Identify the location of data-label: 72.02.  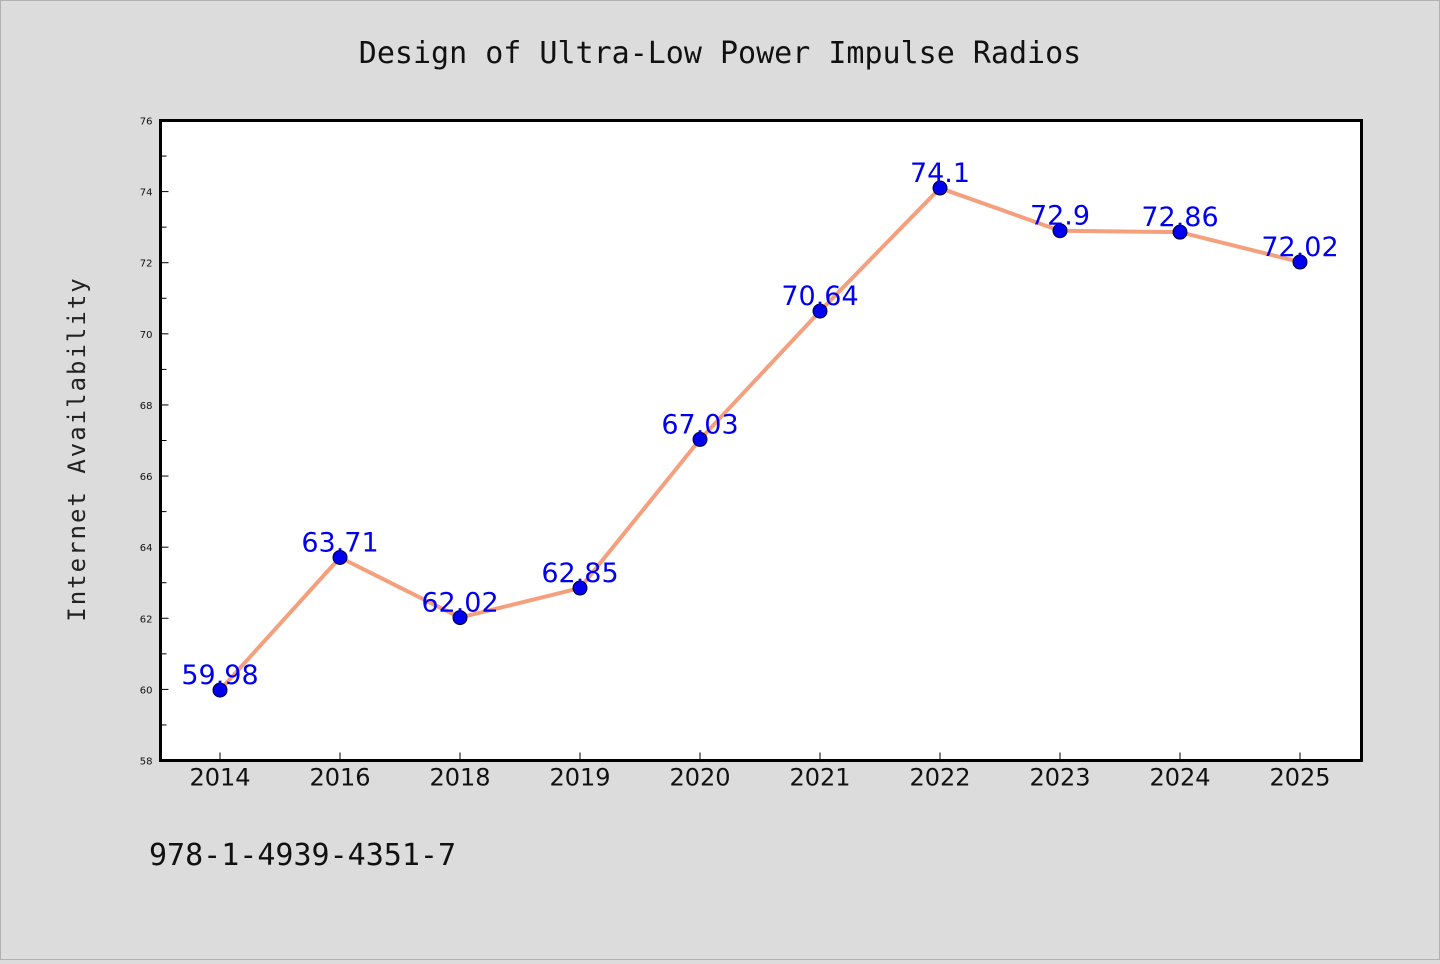
(1299, 247).